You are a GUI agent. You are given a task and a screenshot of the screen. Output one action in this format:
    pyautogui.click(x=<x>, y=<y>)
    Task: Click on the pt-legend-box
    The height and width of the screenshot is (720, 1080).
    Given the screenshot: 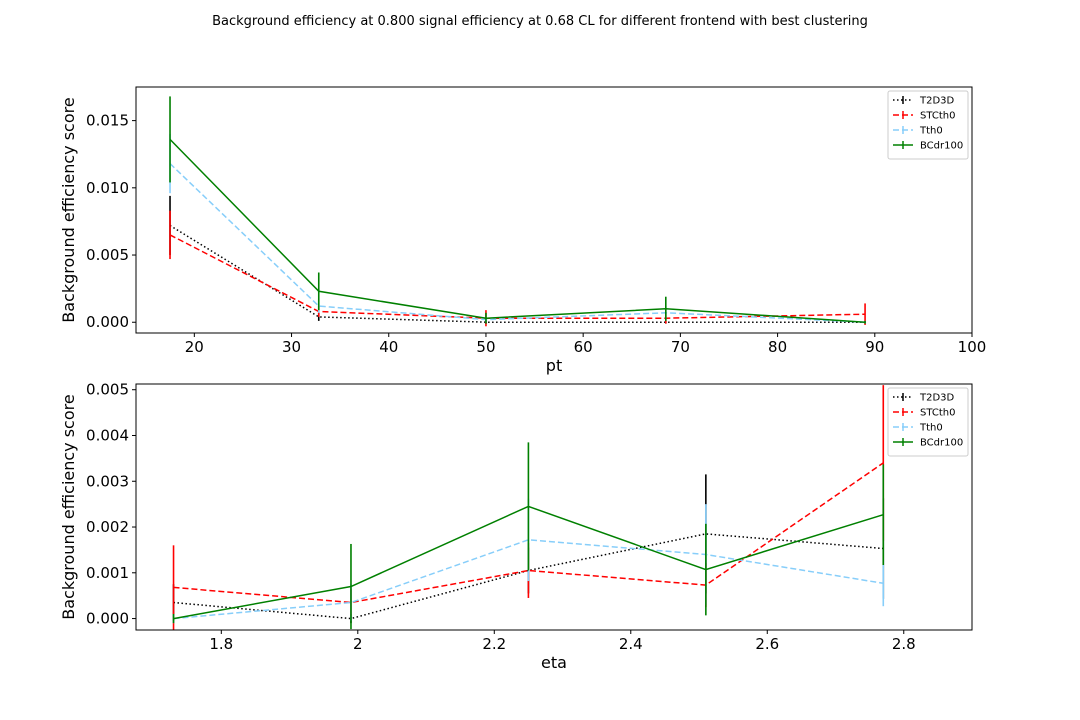 What is the action you would take?
    pyautogui.click(x=928, y=125)
    